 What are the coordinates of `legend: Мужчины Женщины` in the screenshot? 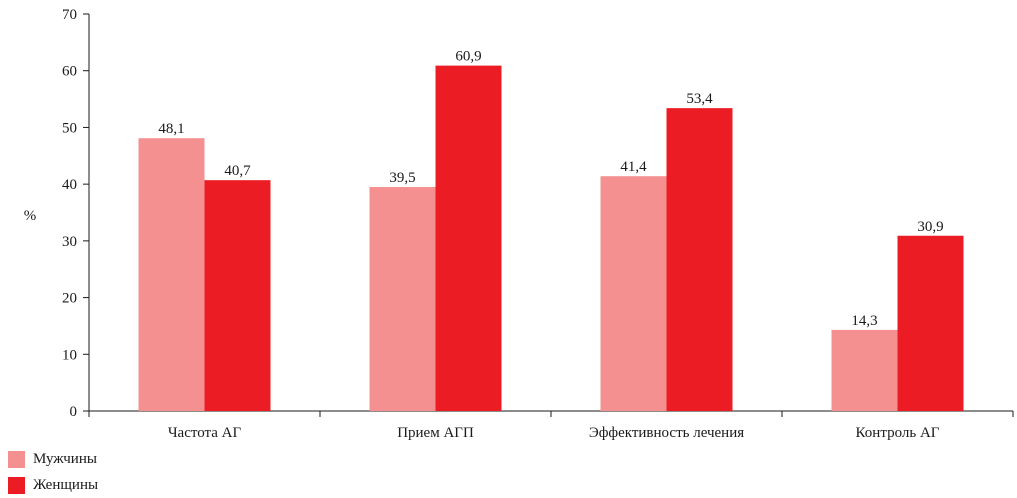 It's located at (53, 472).